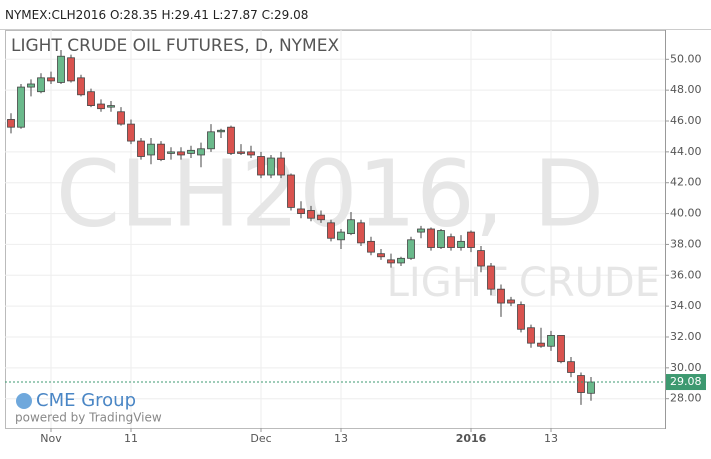 Image resolution: width=711 pixels, height=459 pixels. Describe the element at coordinates (686, 305) in the screenshot. I see `y-tick-label: 34.00` at that location.